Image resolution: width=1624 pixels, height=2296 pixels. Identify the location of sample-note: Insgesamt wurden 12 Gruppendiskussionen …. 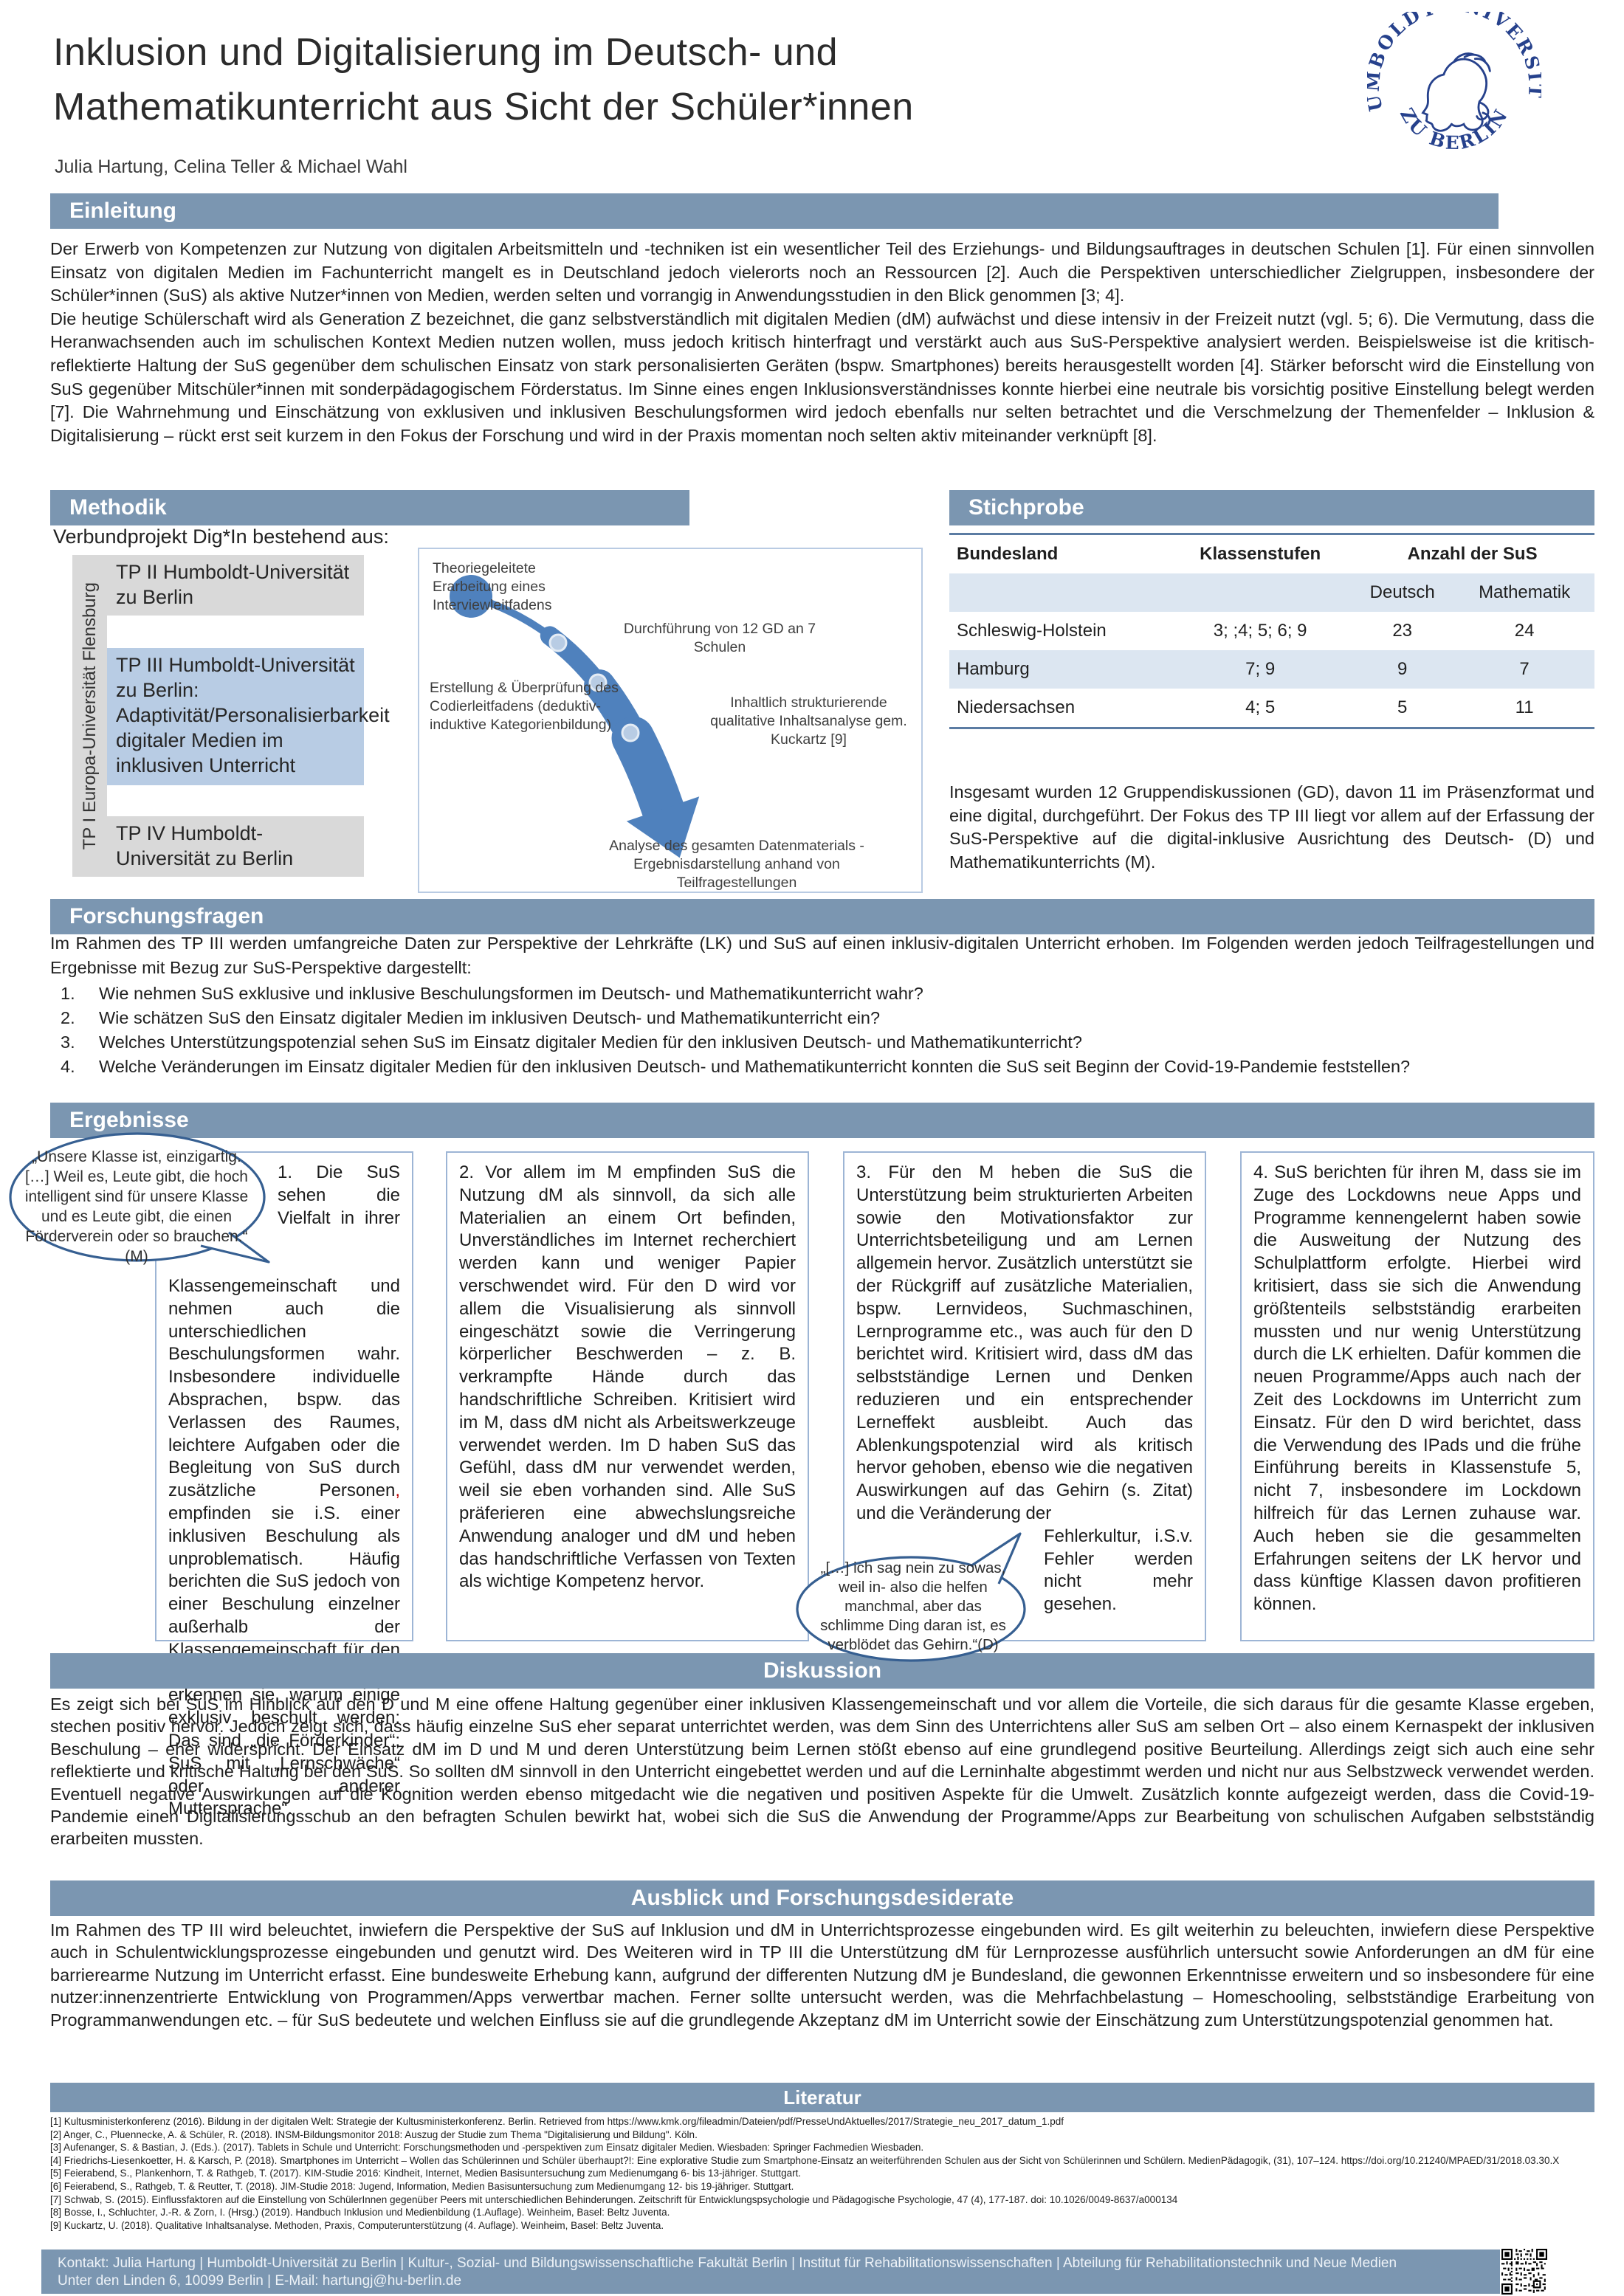
(1271, 827).